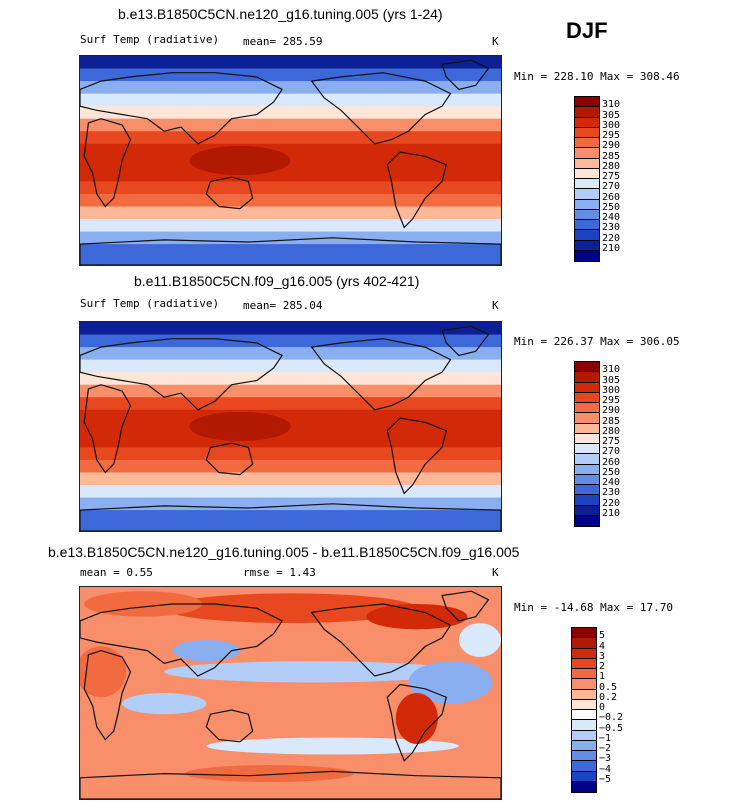  What do you see at coordinates (602, 707) in the screenshot?
I see `colorbar-tick-label: 0` at bounding box center [602, 707].